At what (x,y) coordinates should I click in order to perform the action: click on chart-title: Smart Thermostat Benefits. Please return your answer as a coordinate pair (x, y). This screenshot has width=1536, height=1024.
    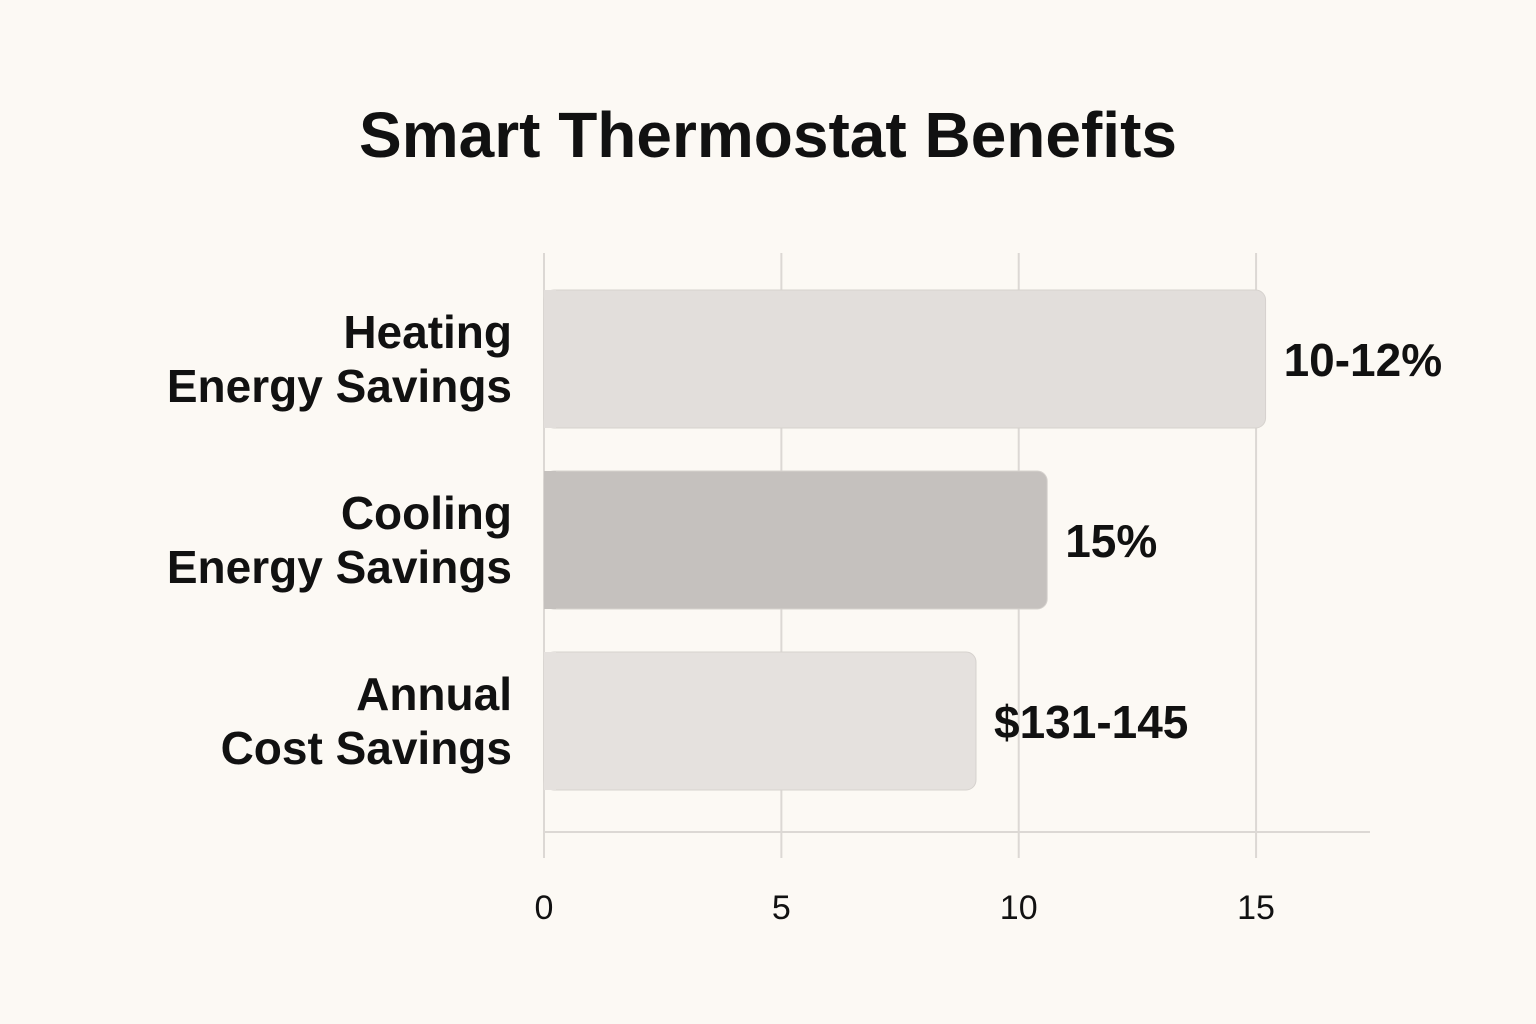
    Looking at the image, I should click on (768, 135).